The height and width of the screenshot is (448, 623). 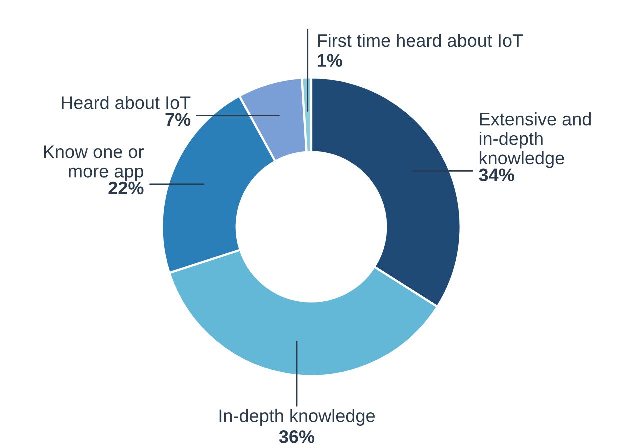 I want to click on slice-label: First time heard about IoT, so click(x=421, y=41).